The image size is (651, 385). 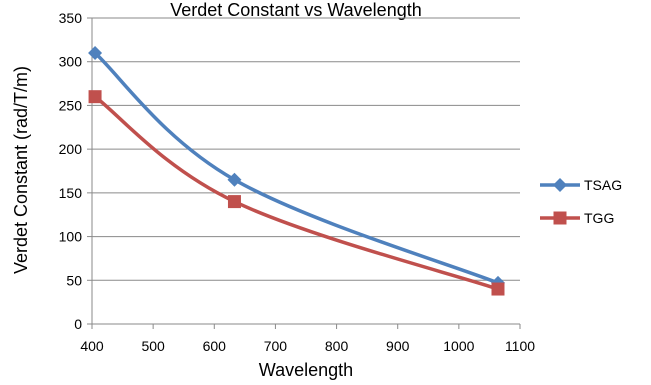 What do you see at coordinates (71, 237) in the screenshot?
I see `y-tick-label: 100` at bounding box center [71, 237].